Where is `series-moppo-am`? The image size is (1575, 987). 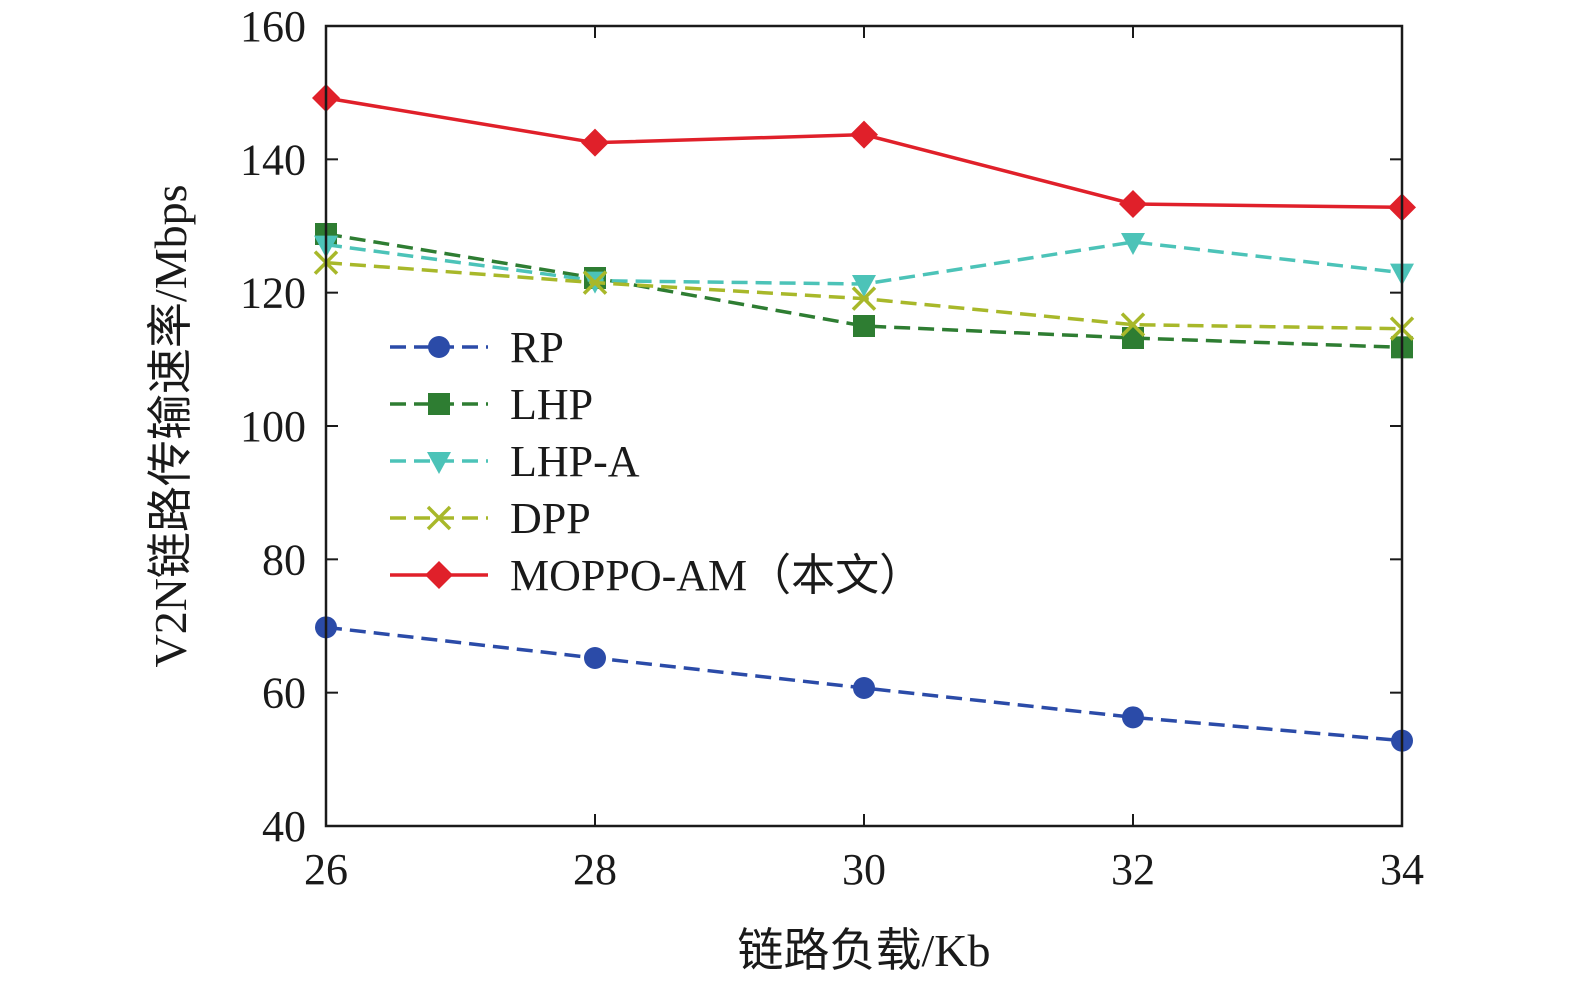
series-moppo-am is located at coordinates (864, 153).